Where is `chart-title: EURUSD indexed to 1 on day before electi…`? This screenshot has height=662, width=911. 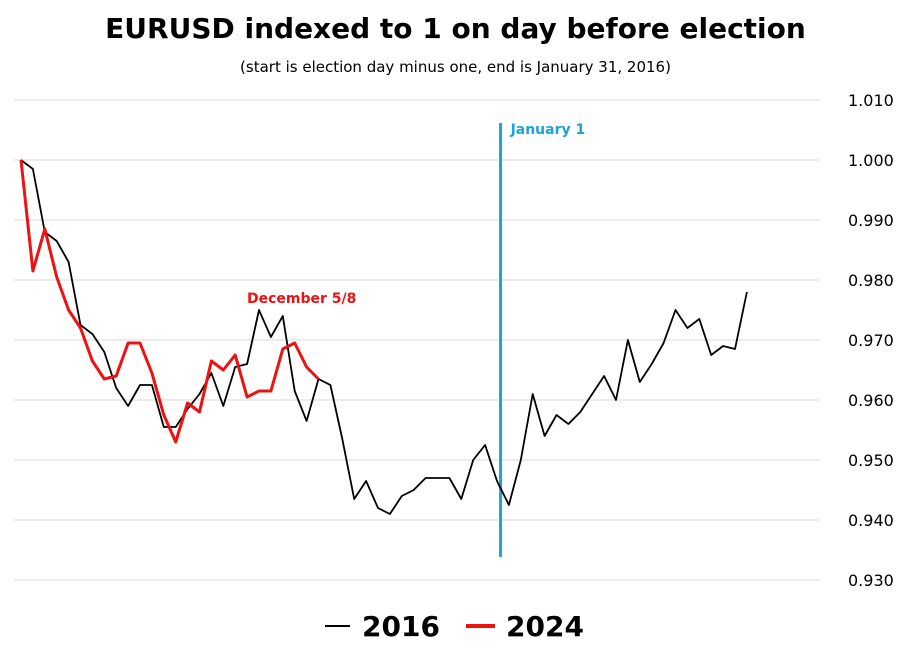
chart-title: EURUSD indexed to 1 on day before electi… is located at coordinates (455, 28).